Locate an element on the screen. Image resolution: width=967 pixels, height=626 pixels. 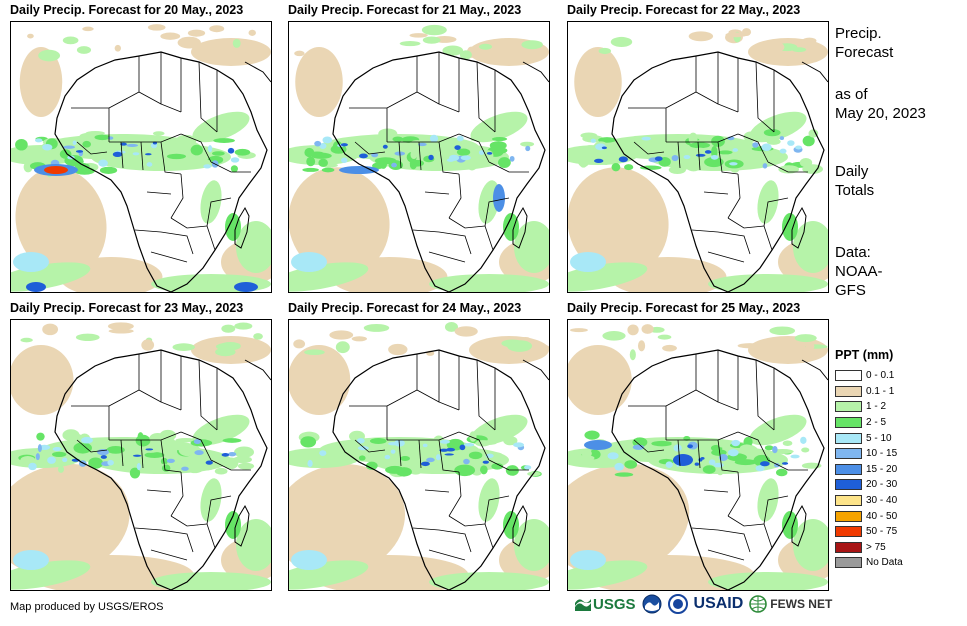
legend-item: > 75 is located at coordinates (869, 548).